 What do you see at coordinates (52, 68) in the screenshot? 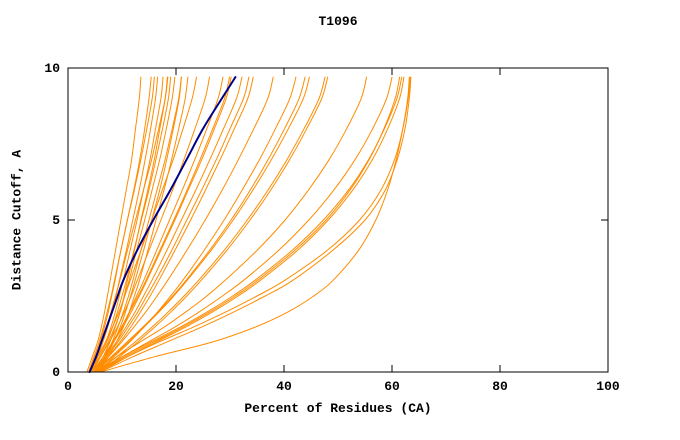
I see `y-tick-label: 10` at bounding box center [52, 68].